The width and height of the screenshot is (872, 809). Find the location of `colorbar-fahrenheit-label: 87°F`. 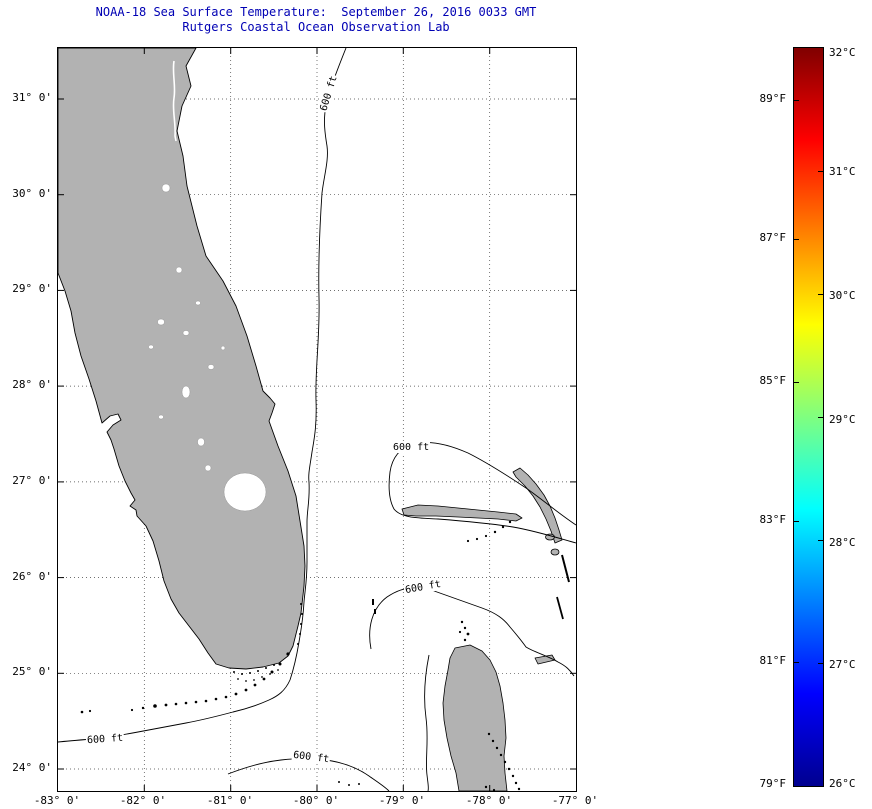

colorbar-fahrenheit-label: 87°F is located at coordinates (773, 237).